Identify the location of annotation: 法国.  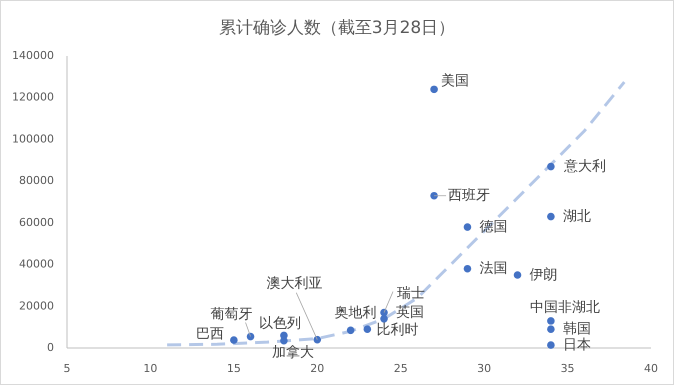
(493, 268).